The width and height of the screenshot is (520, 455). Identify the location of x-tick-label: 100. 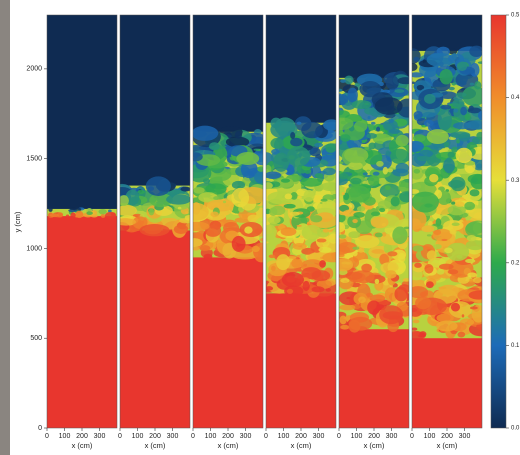
(357, 436).